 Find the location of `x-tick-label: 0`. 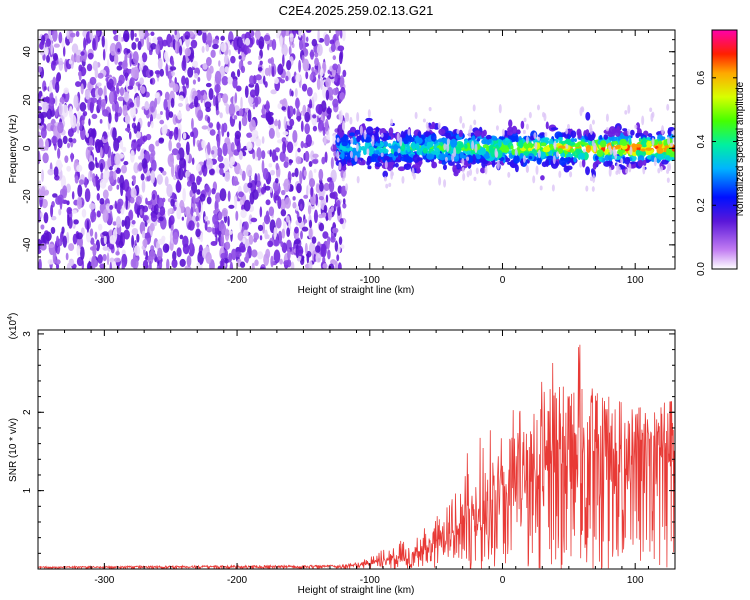

x-tick-label: 0 is located at coordinates (503, 280).